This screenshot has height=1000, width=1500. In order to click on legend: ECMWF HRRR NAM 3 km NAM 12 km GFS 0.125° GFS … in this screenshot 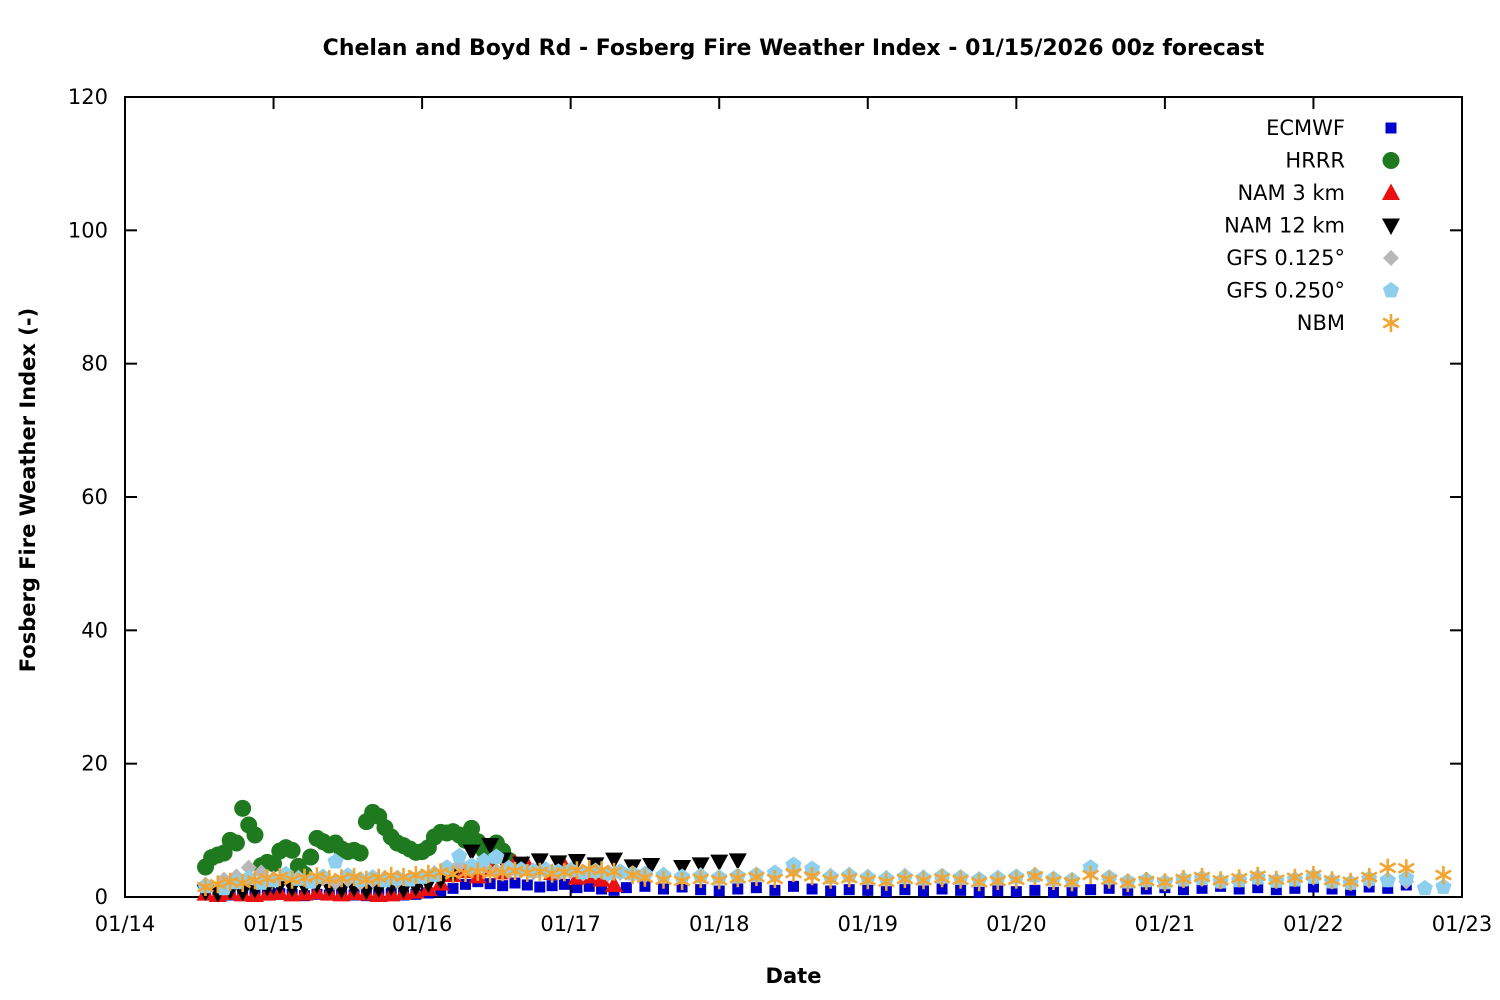, I will do `click(1312, 225)`.